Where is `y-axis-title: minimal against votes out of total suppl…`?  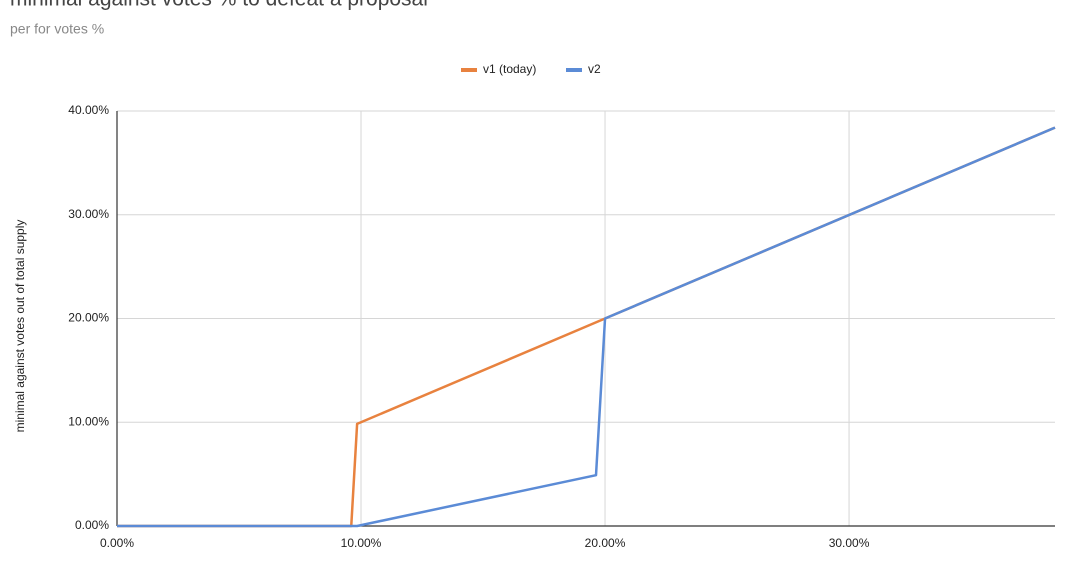
y-axis-title: minimal against votes out of total suppl… is located at coordinates (20, 326).